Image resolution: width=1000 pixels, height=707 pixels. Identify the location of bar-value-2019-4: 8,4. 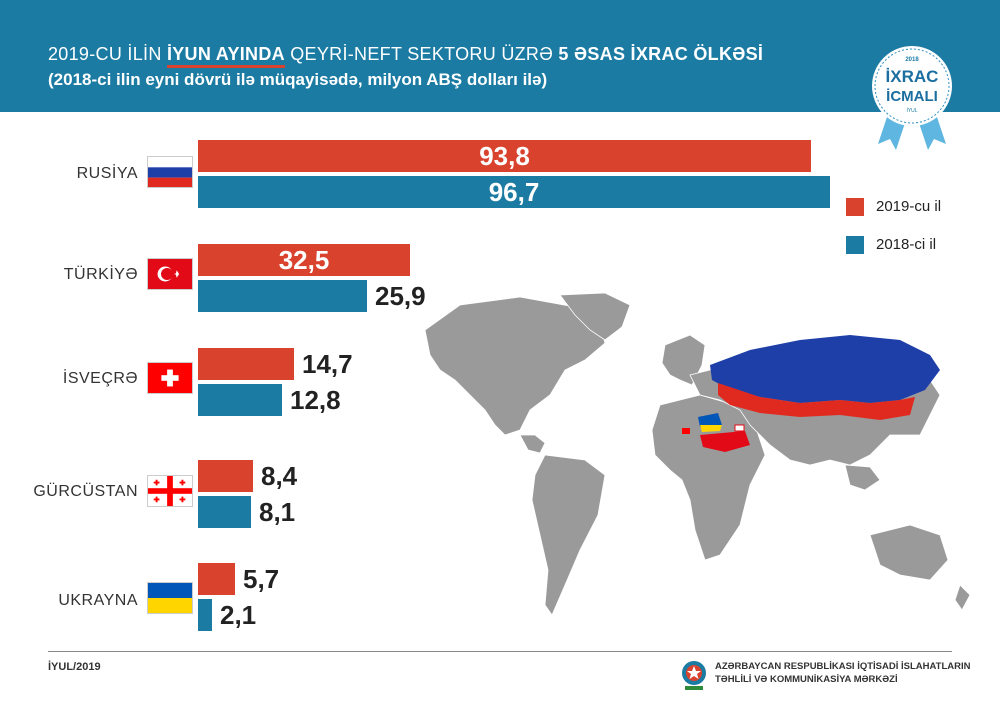
(279, 476).